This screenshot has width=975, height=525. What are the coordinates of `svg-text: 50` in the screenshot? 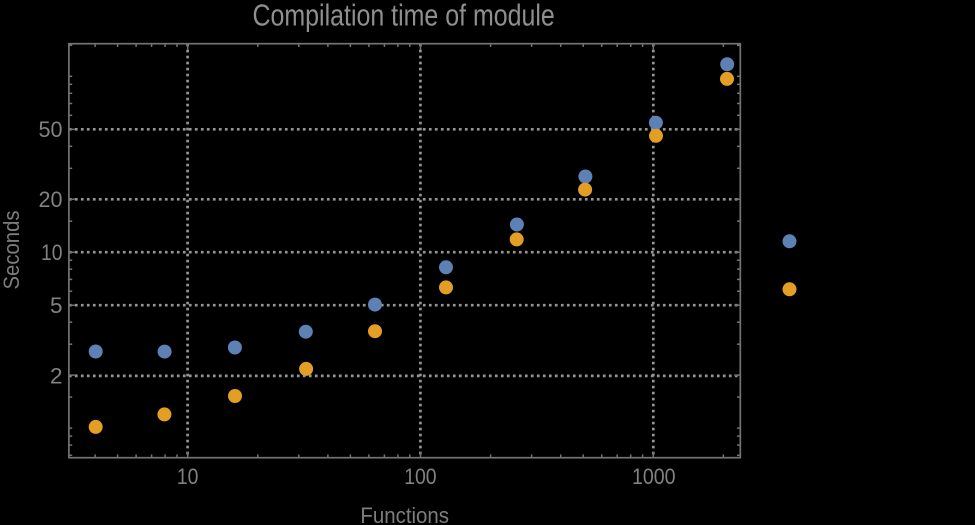 It's located at (51, 129).